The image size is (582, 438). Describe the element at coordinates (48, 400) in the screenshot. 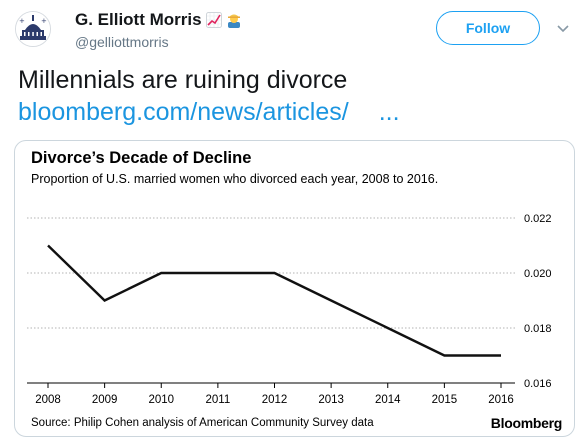

I see `x-tick-label: 2008` at that location.